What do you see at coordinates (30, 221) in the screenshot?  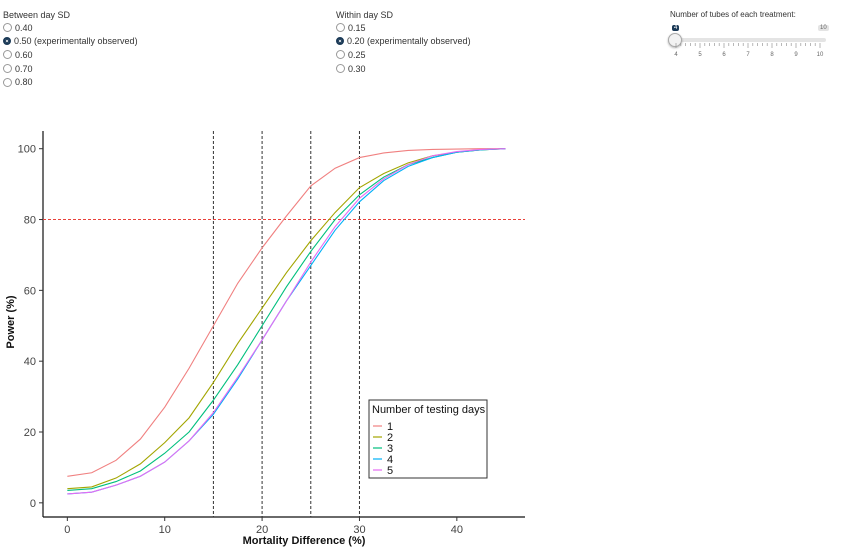 I see `y-tick-label: 80` at bounding box center [30, 221].